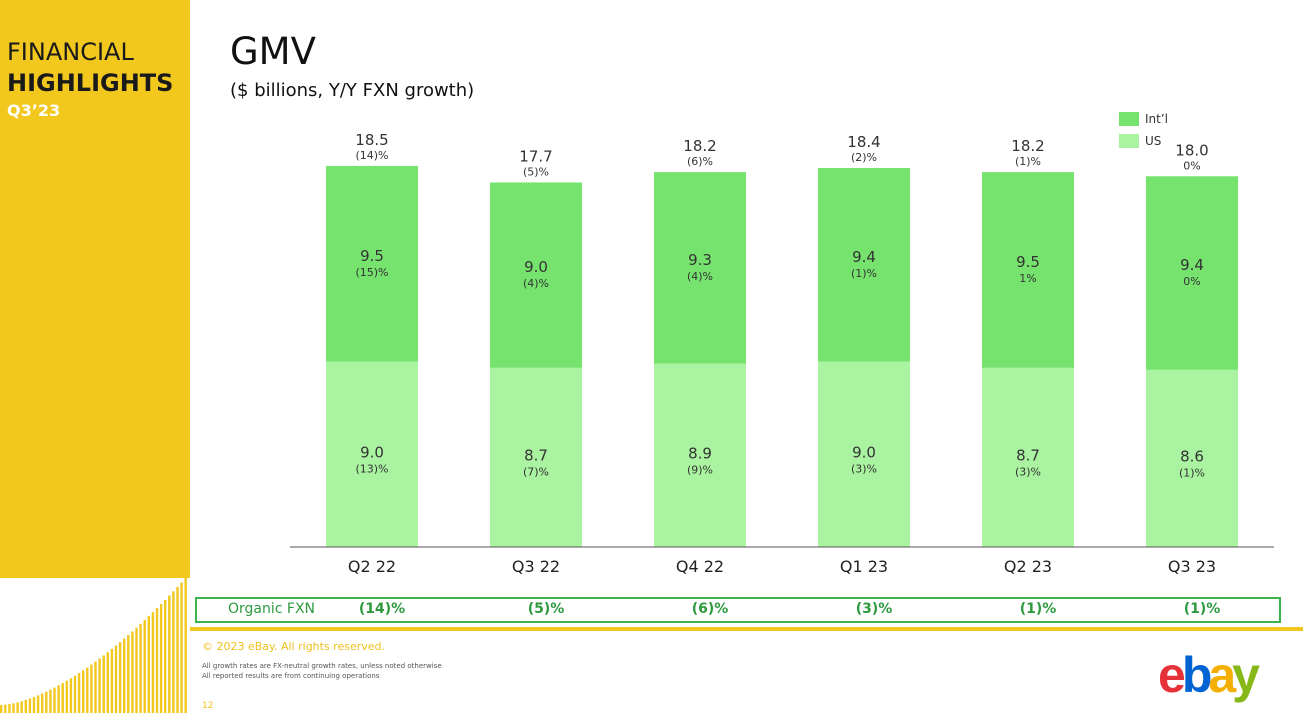 This screenshot has height=713, width=1303. I want to click on legend-item-intl: Int’l, so click(1143, 119).